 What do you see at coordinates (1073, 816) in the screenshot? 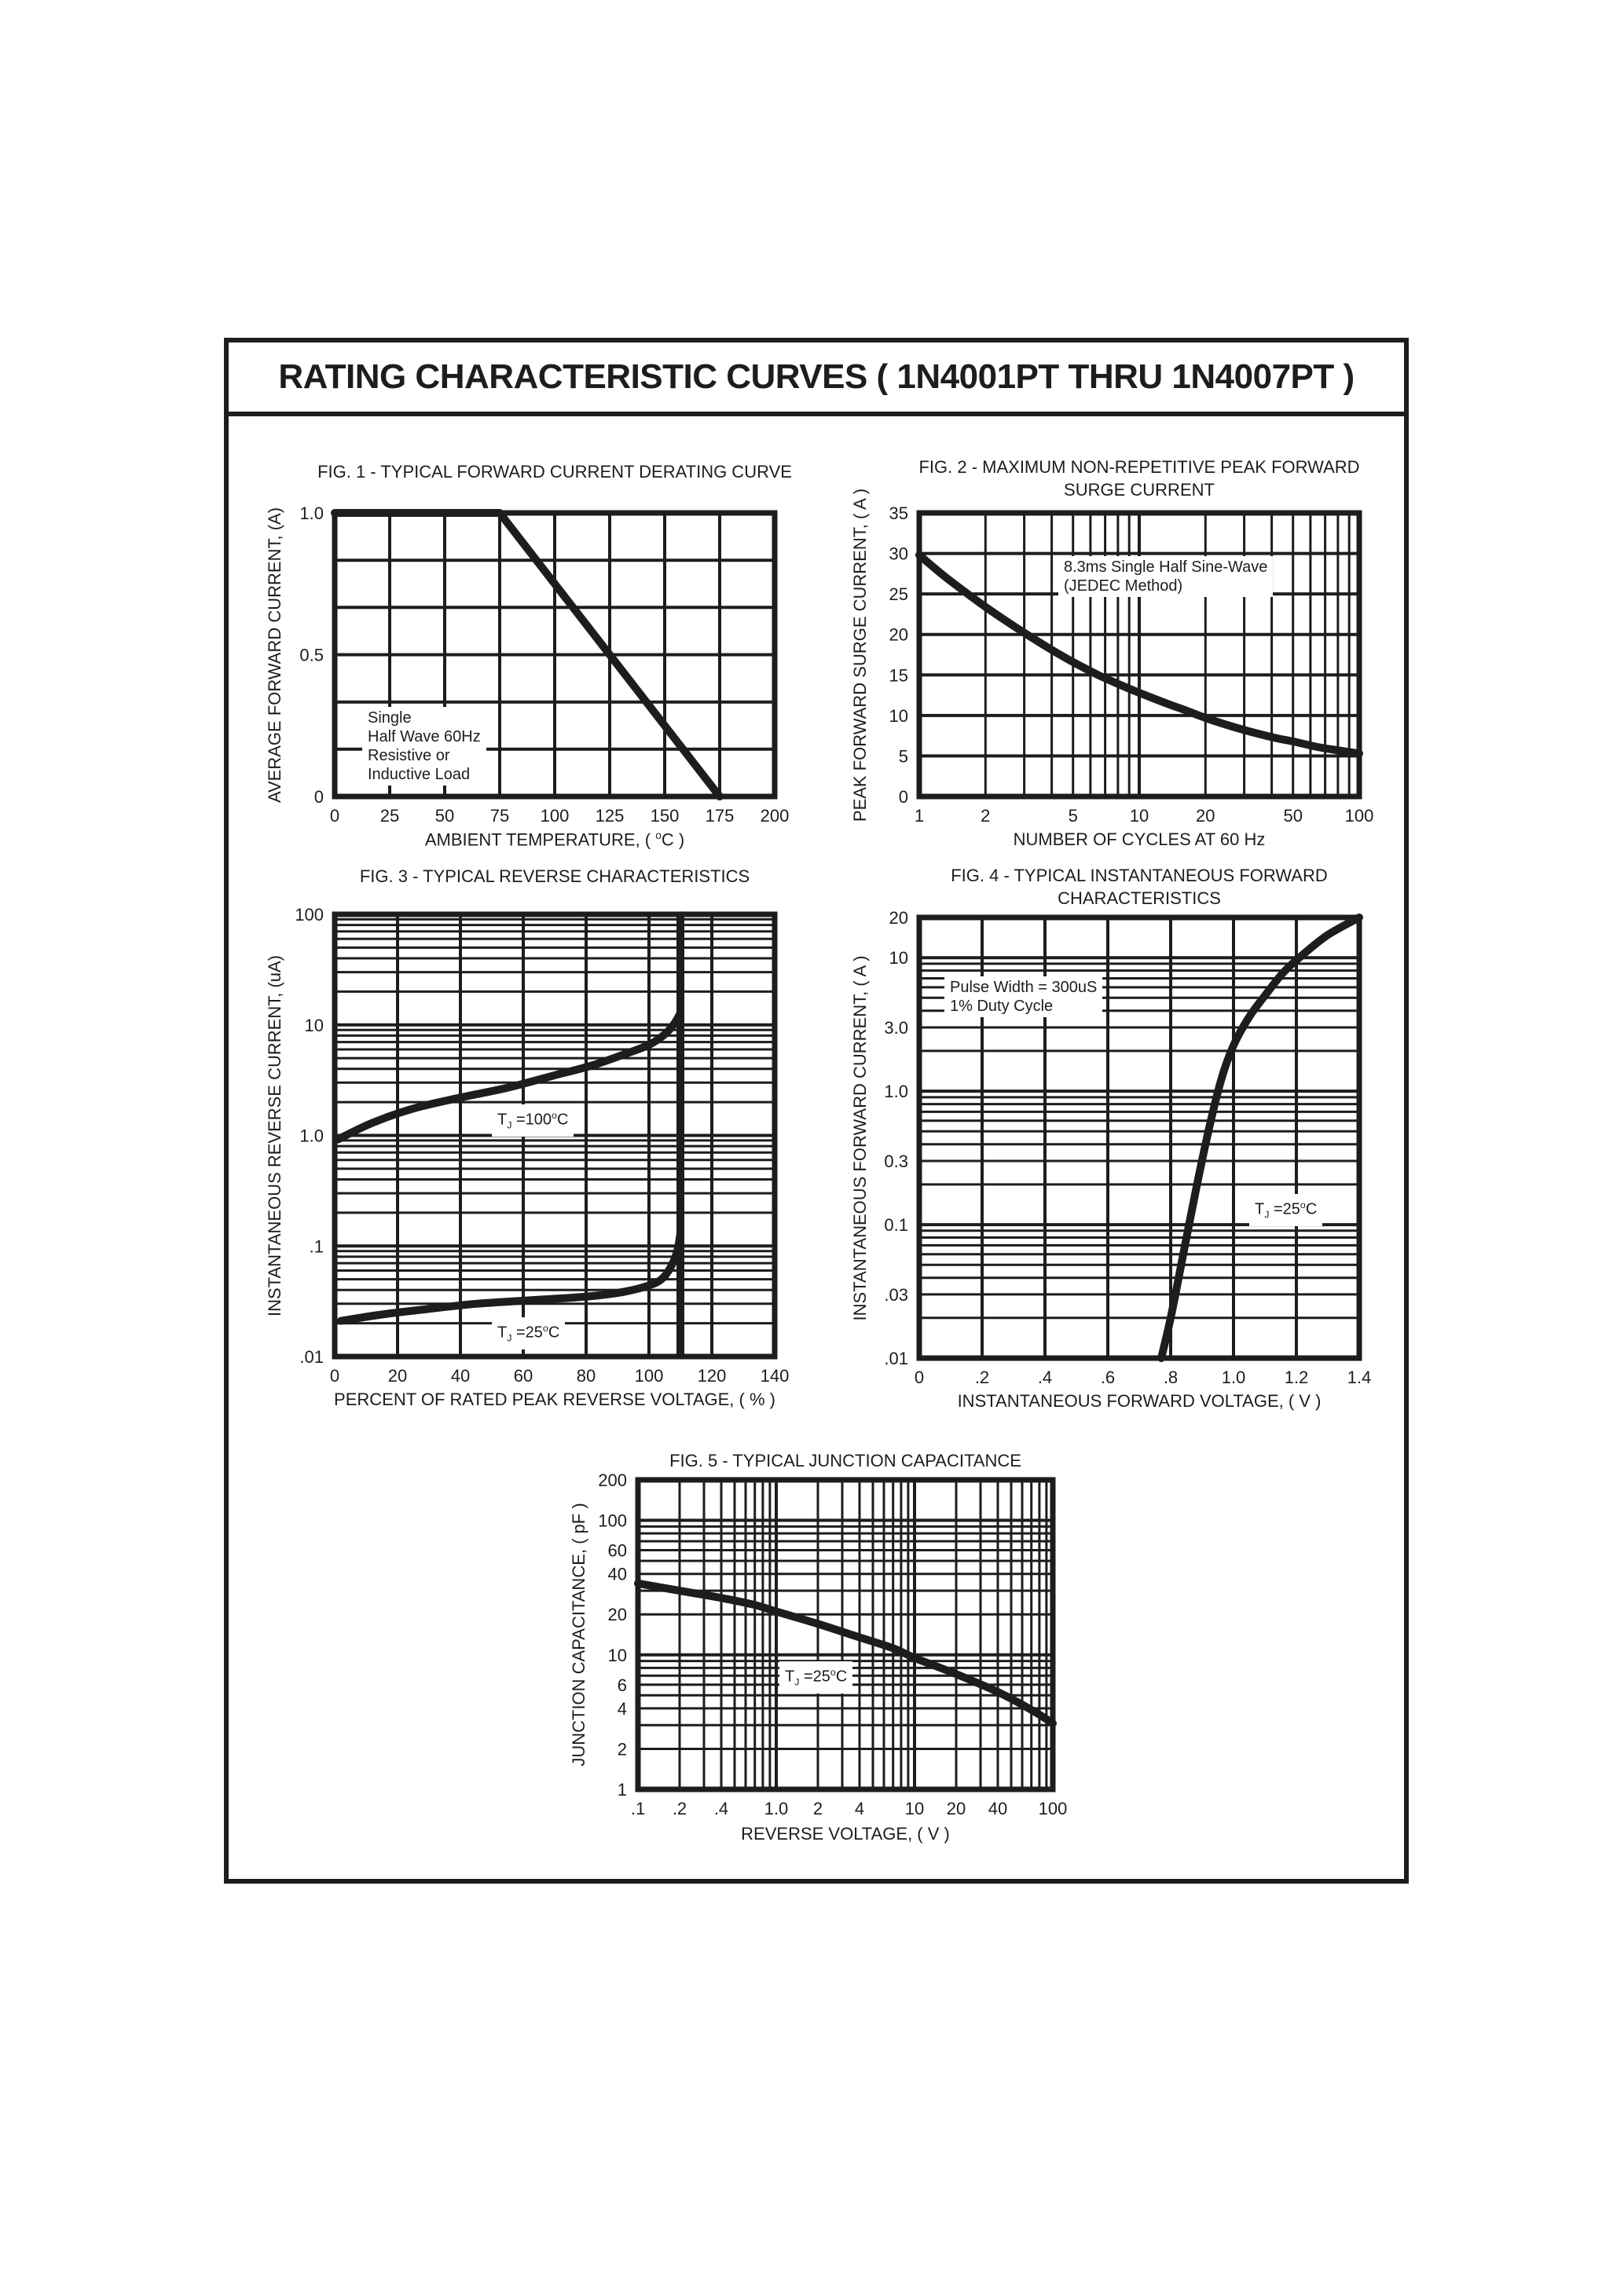
I see `x-tick-label: 5` at bounding box center [1073, 816].